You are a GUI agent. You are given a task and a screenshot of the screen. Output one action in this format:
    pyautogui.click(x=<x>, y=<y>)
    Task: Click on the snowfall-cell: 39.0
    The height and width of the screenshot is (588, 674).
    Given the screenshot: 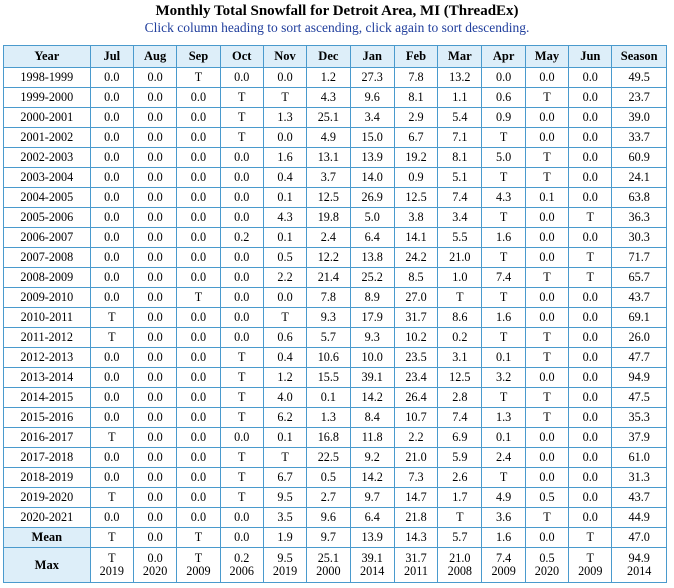 What is the action you would take?
    pyautogui.click(x=639, y=117)
    